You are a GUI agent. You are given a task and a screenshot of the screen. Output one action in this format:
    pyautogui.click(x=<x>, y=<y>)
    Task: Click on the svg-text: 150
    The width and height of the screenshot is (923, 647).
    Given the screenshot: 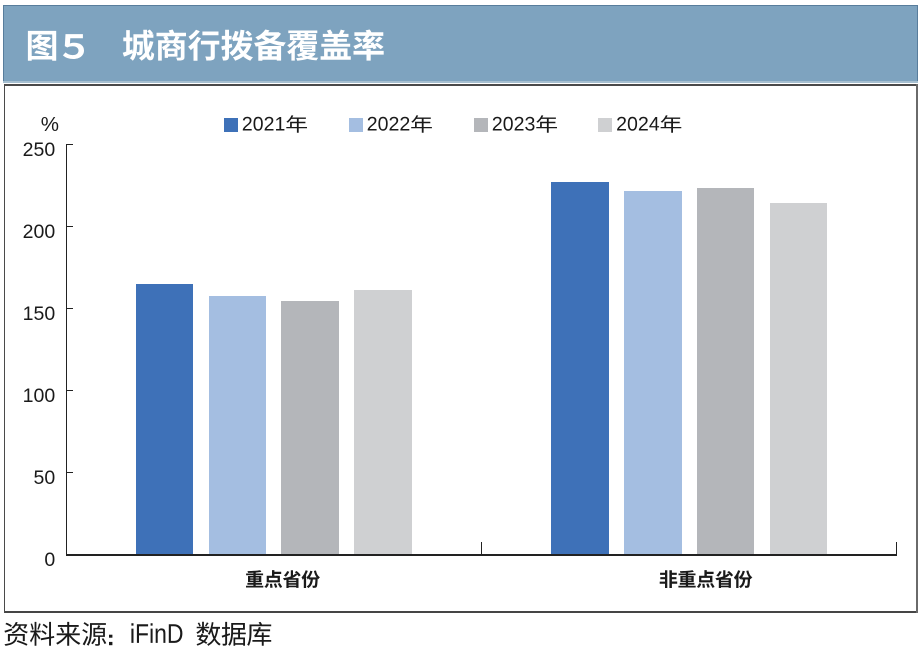 What is the action you would take?
    pyautogui.click(x=39, y=314)
    